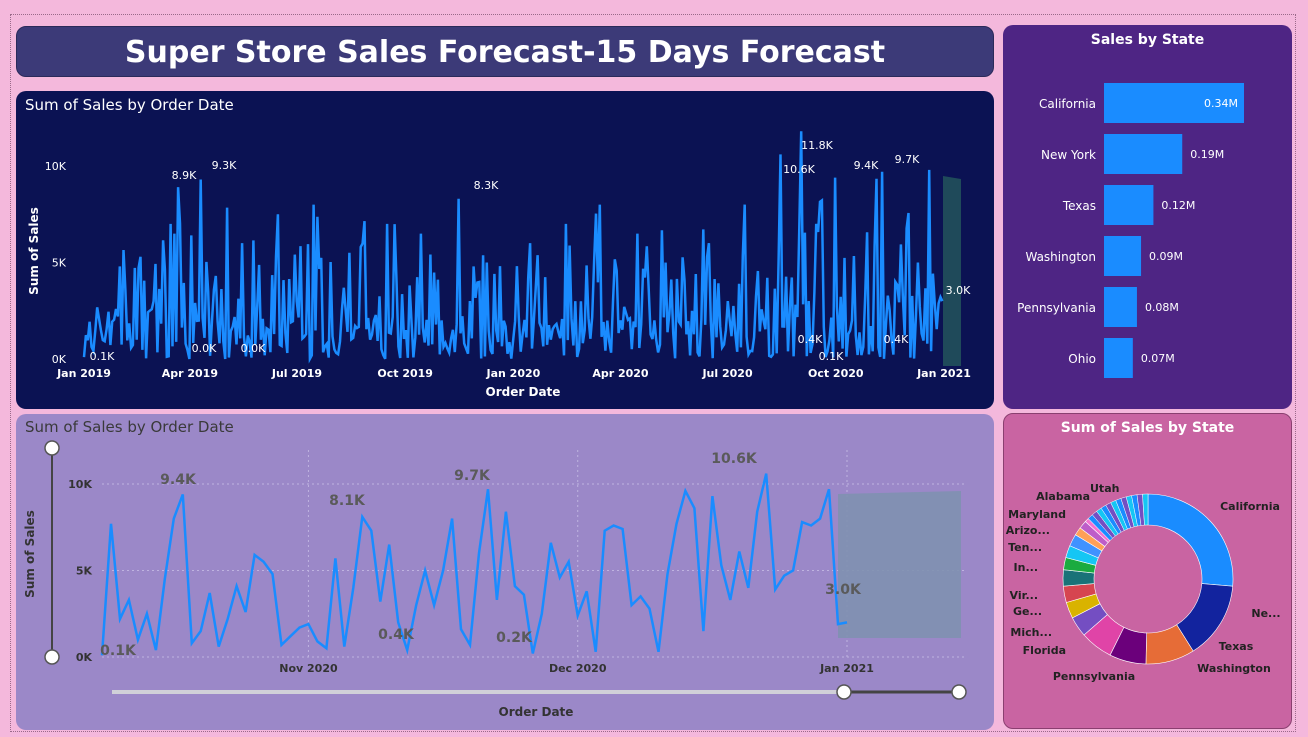 The height and width of the screenshot is (737, 1308). What do you see at coordinates (958, 290) in the screenshot?
I see `top-data-label: 3.0K` at bounding box center [958, 290].